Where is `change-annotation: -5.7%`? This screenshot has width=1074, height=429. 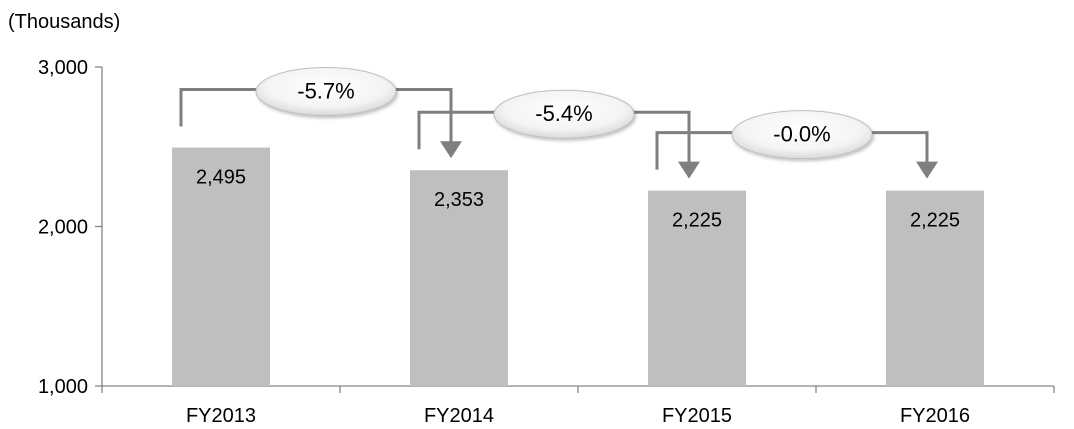 change-annotation: -5.7% is located at coordinates (320, 113).